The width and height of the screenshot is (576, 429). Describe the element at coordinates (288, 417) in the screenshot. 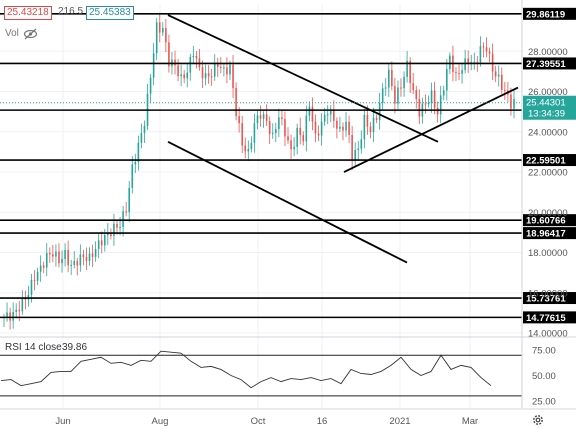

I see `time-axis: Jun Aug Oct 16 2021 Mar` at that location.